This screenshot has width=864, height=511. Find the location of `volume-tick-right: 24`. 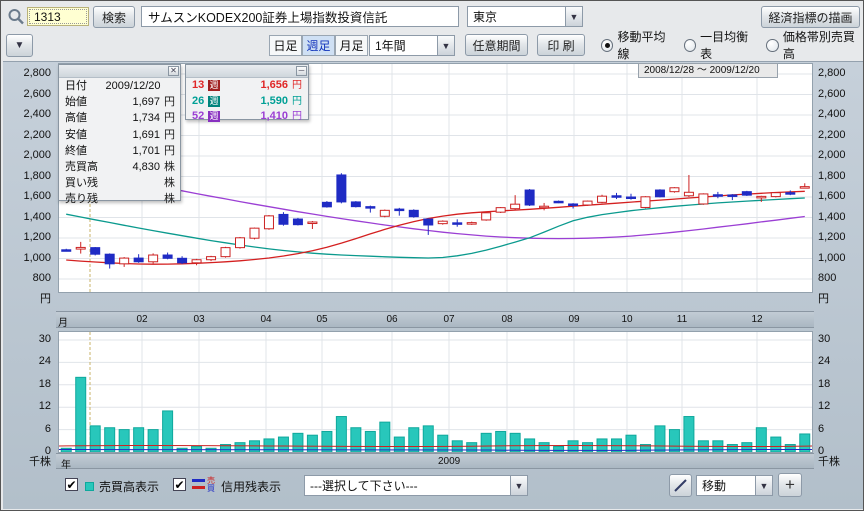

volume-tick-right: 24 is located at coordinates (824, 361).